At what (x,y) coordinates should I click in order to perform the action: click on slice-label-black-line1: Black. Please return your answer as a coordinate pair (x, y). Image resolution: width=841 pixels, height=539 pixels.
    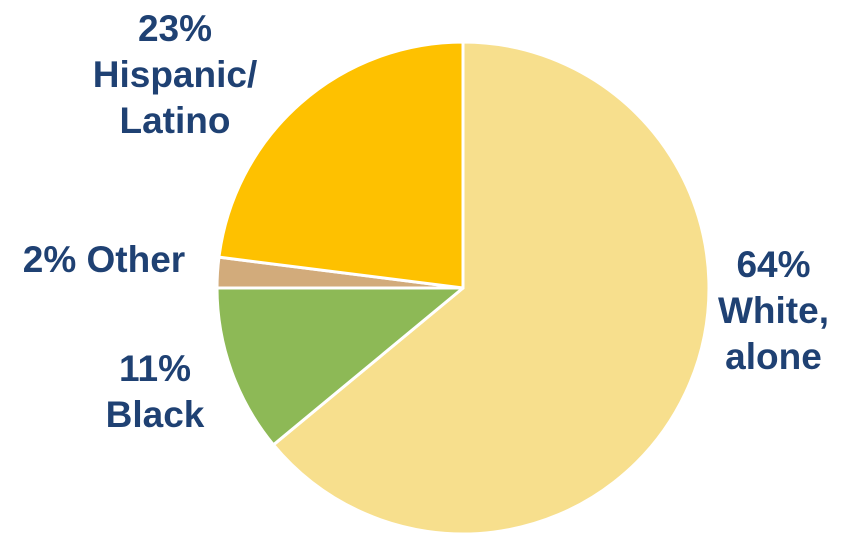
    Looking at the image, I should click on (155, 414).